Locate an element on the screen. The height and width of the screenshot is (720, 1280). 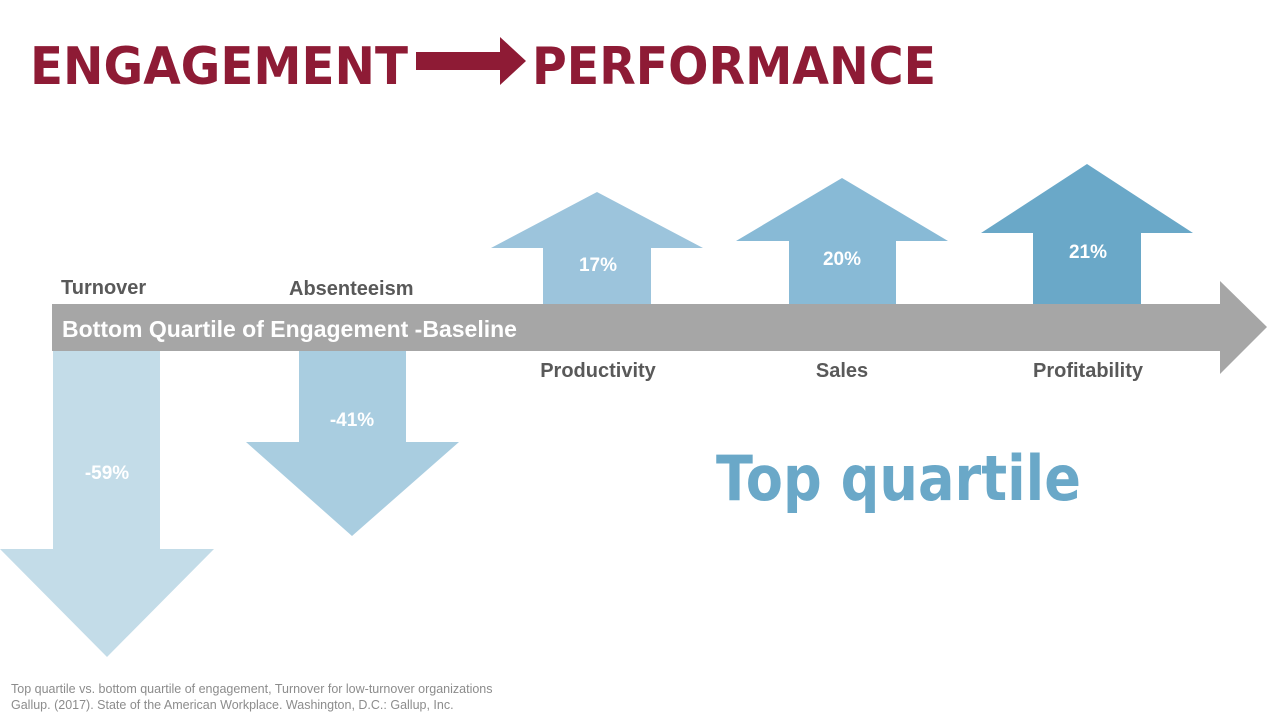
turnover-down-arrow is located at coordinates (107, 501).